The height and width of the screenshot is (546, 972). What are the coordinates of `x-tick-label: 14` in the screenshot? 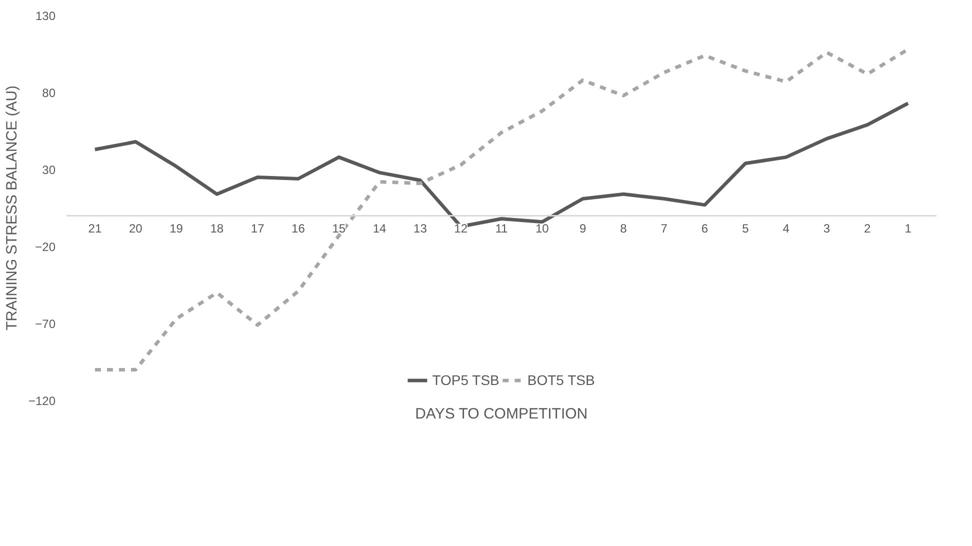 It's located at (379, 229).